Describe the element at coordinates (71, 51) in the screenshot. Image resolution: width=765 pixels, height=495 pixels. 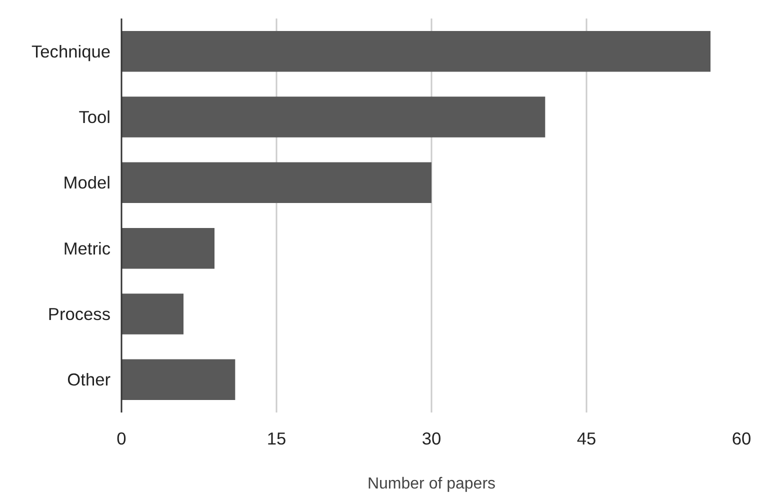
I see `y-tick-label: Technique` at that location.